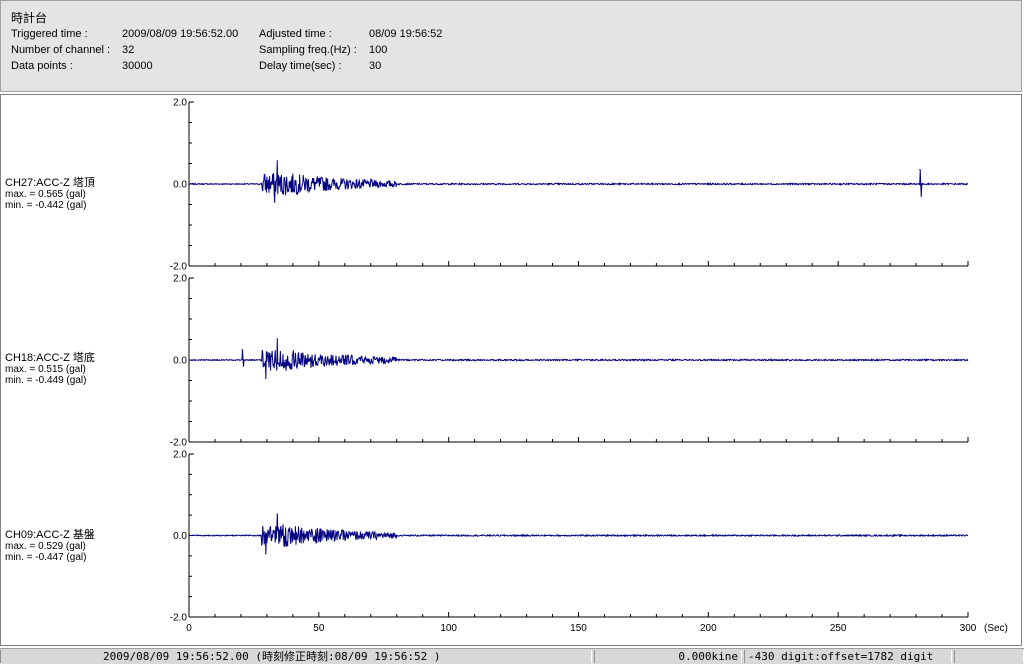 This screenshot has height=664, width=1024. I want to click on triggered-time-value: 2009/08/09 19:56:52.00, so click(180, 34).